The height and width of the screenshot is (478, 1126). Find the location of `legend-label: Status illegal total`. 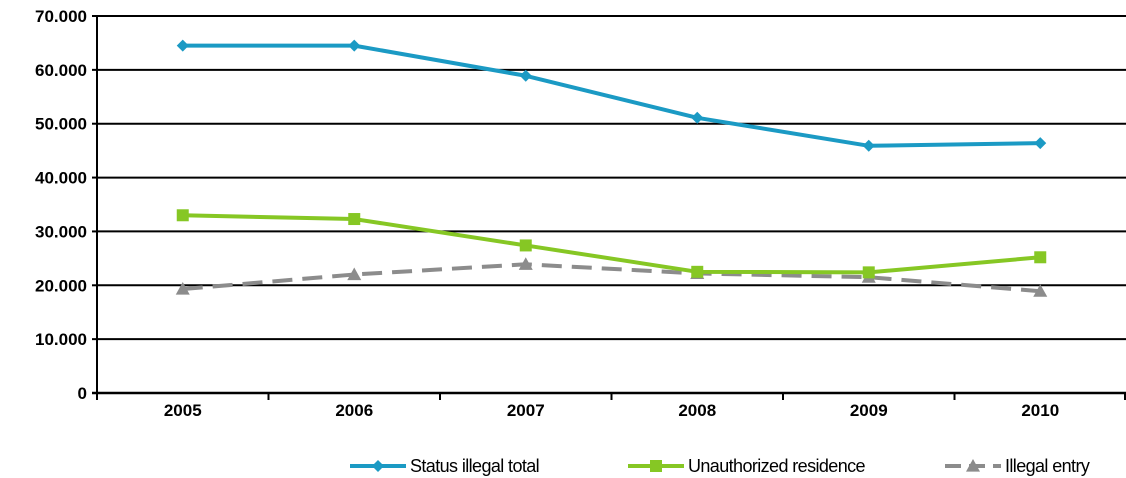

legend-label: Status illegal total is located at coordinates (474, 466).